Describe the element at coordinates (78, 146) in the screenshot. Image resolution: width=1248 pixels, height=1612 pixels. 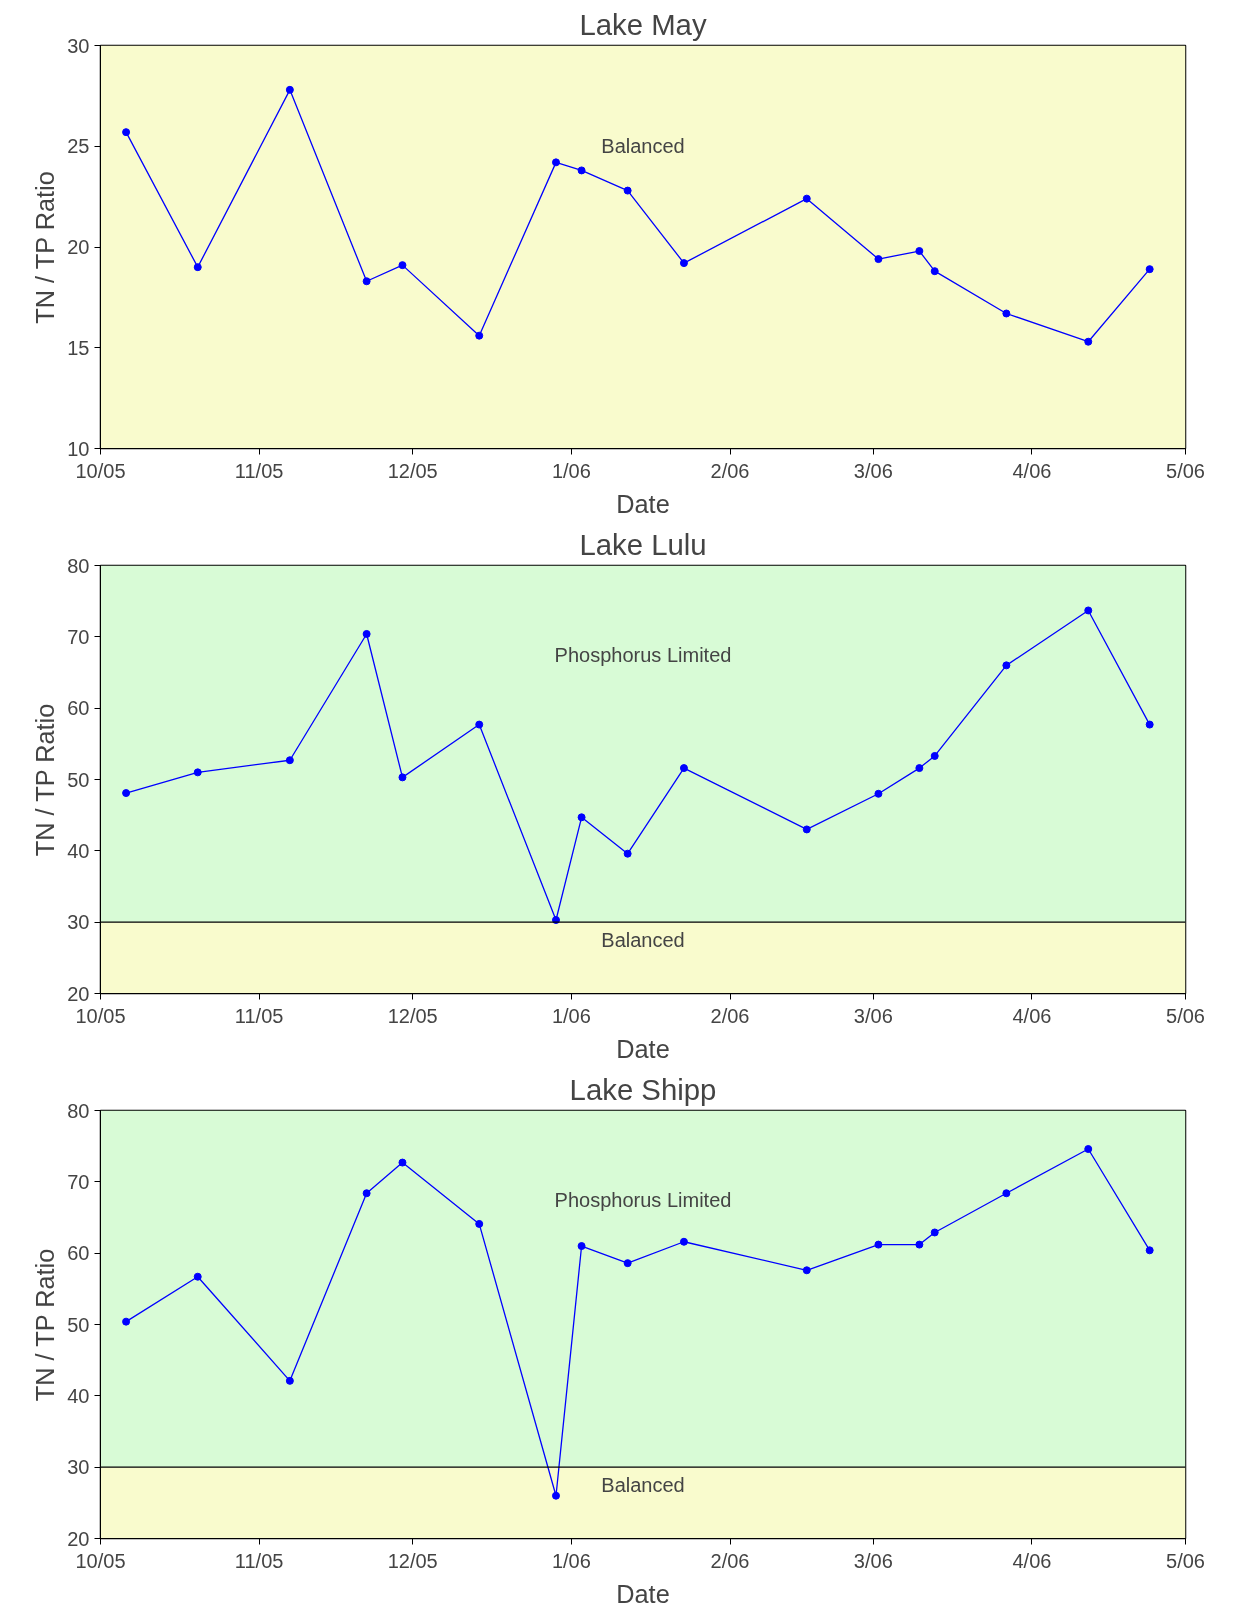
I see `y-tick-label: 25` at that location.